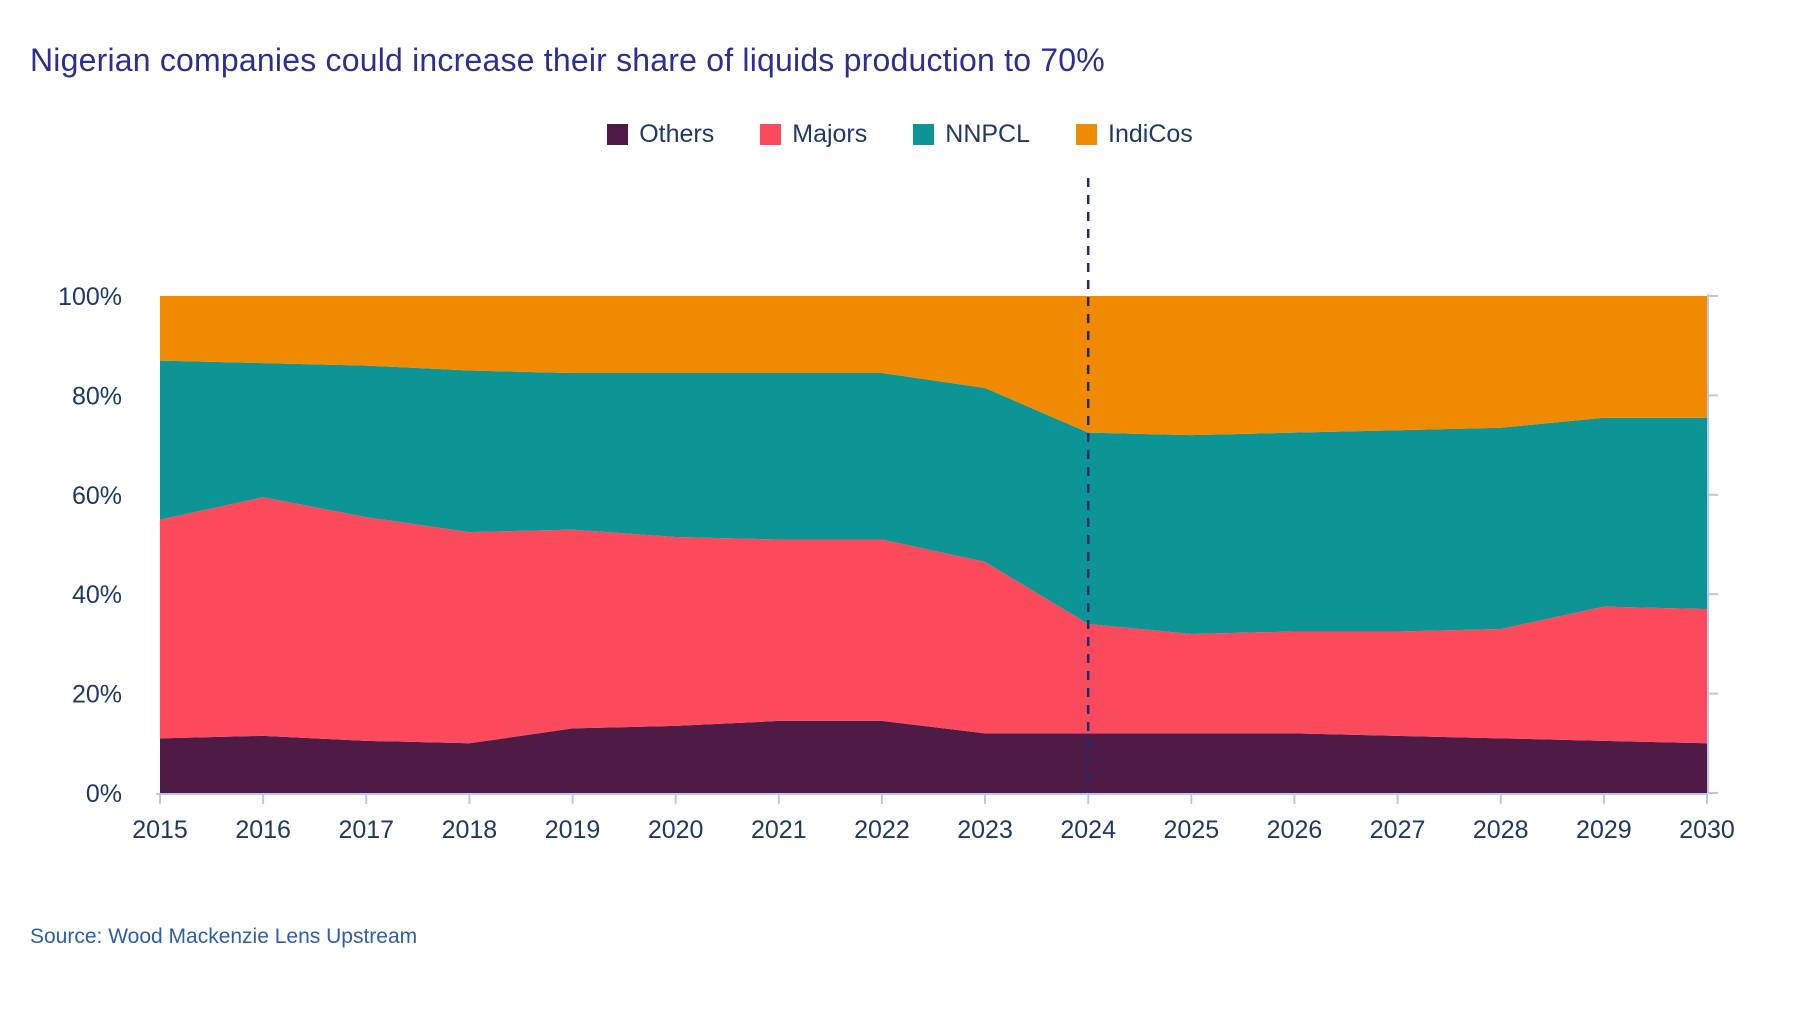 The image size is (1800, 1012). What do you see at coordinates (1150, 134) in the screenshot?
I see `legend-label-indicos: IndiCos` at bounding box center [1150, 134].